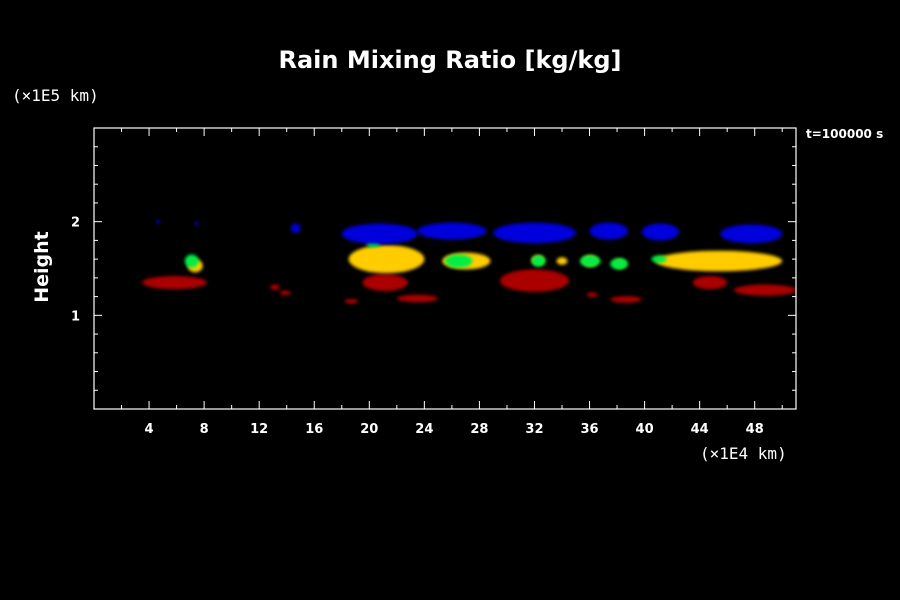  What do you see at coordinates (479, 429) in the screenshot?
I see `x-tick-label: 28` at bounding box center [479, 429].